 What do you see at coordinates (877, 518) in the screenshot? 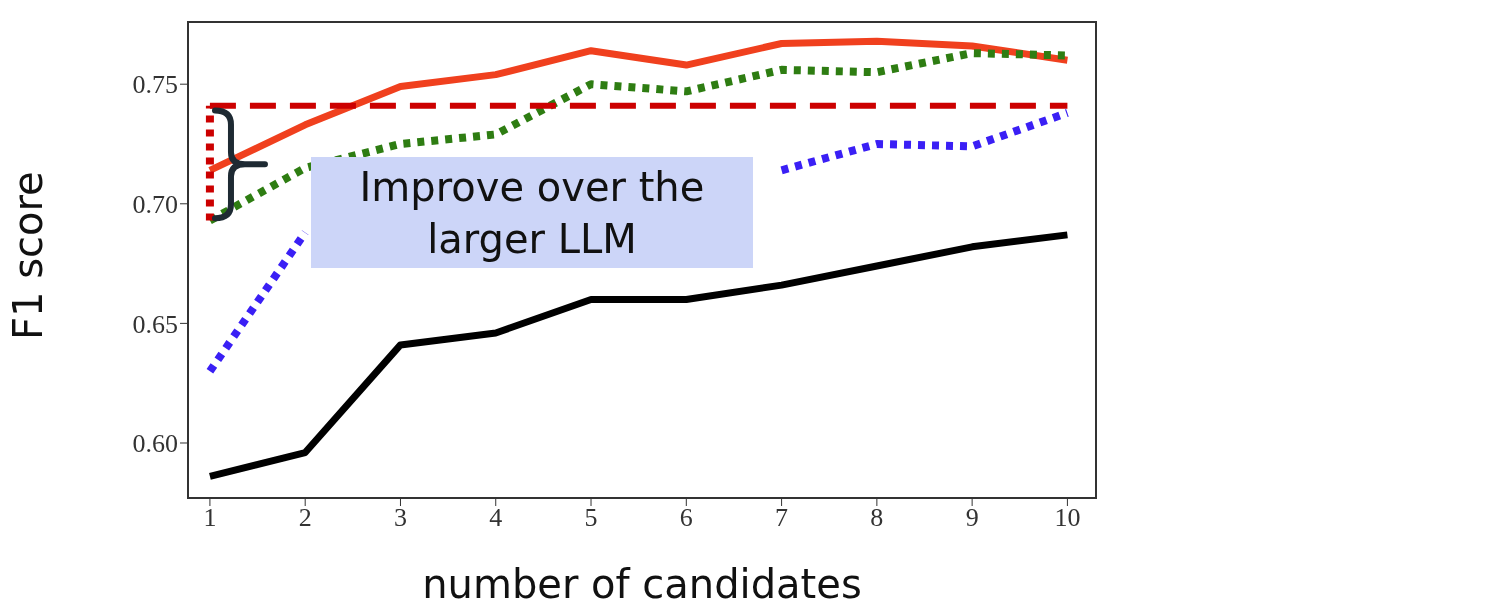
I see `x-tick-label: 8` at bounding box center [877, 518].